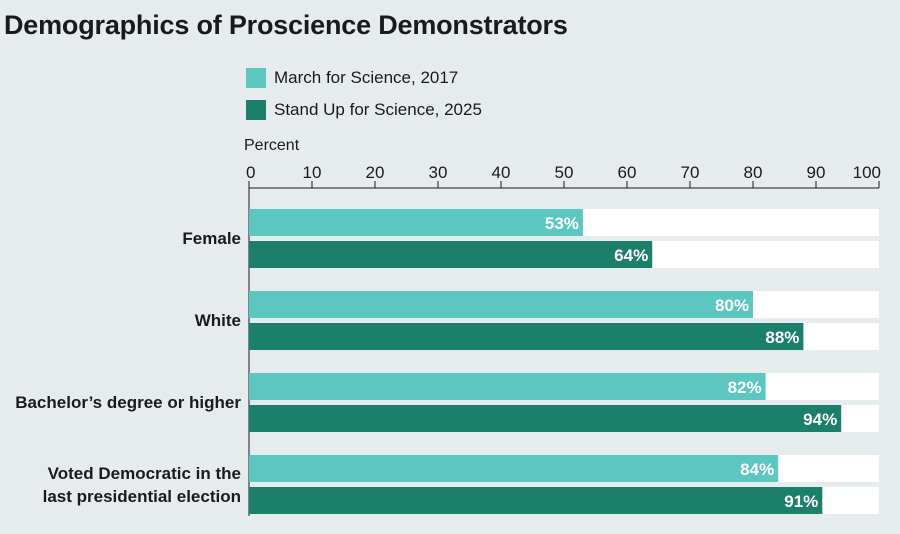 The height and width of the screenshot is (534, 900). I want to click on legend-label-2025: Stand Up for Science, 2025, so click(378, 109).